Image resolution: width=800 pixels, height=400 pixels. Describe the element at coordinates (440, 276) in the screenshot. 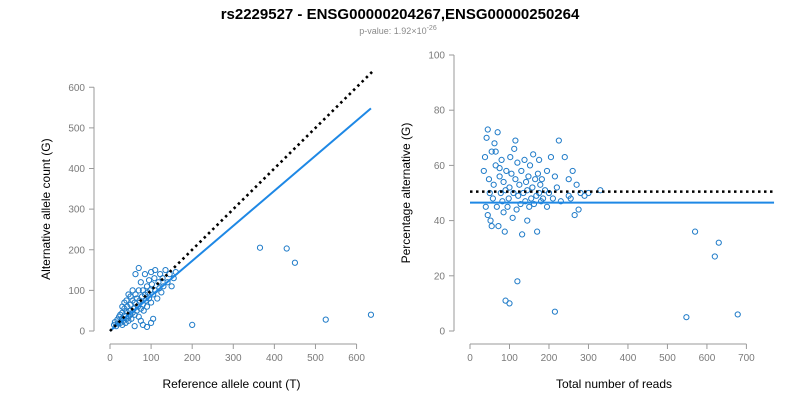

I see `y-tick-label: 20` at that location.